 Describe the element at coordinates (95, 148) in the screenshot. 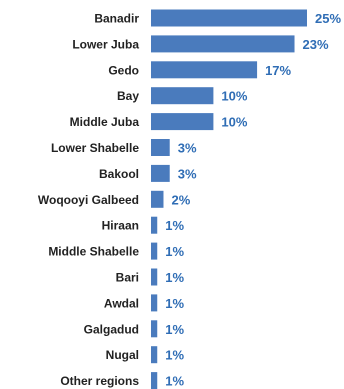

I see `category-label: Lower Shabelle` at that location.